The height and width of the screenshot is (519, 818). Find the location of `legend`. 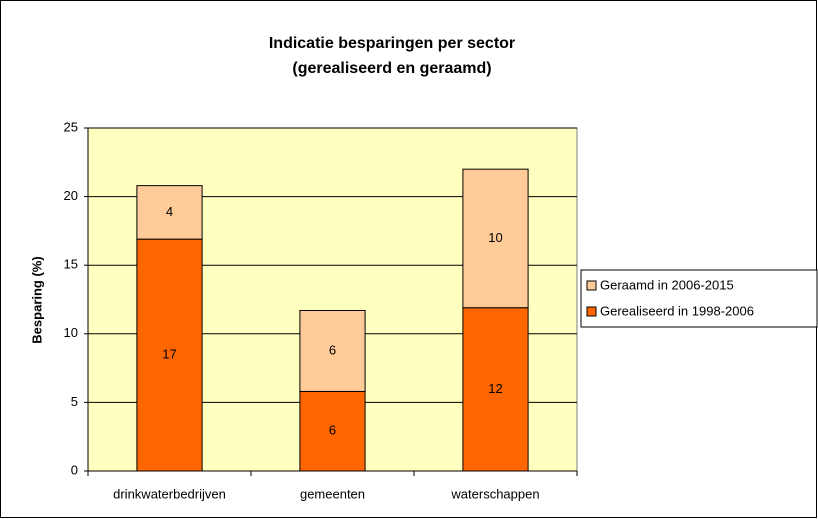

legend is located at coordinates (699, 298).